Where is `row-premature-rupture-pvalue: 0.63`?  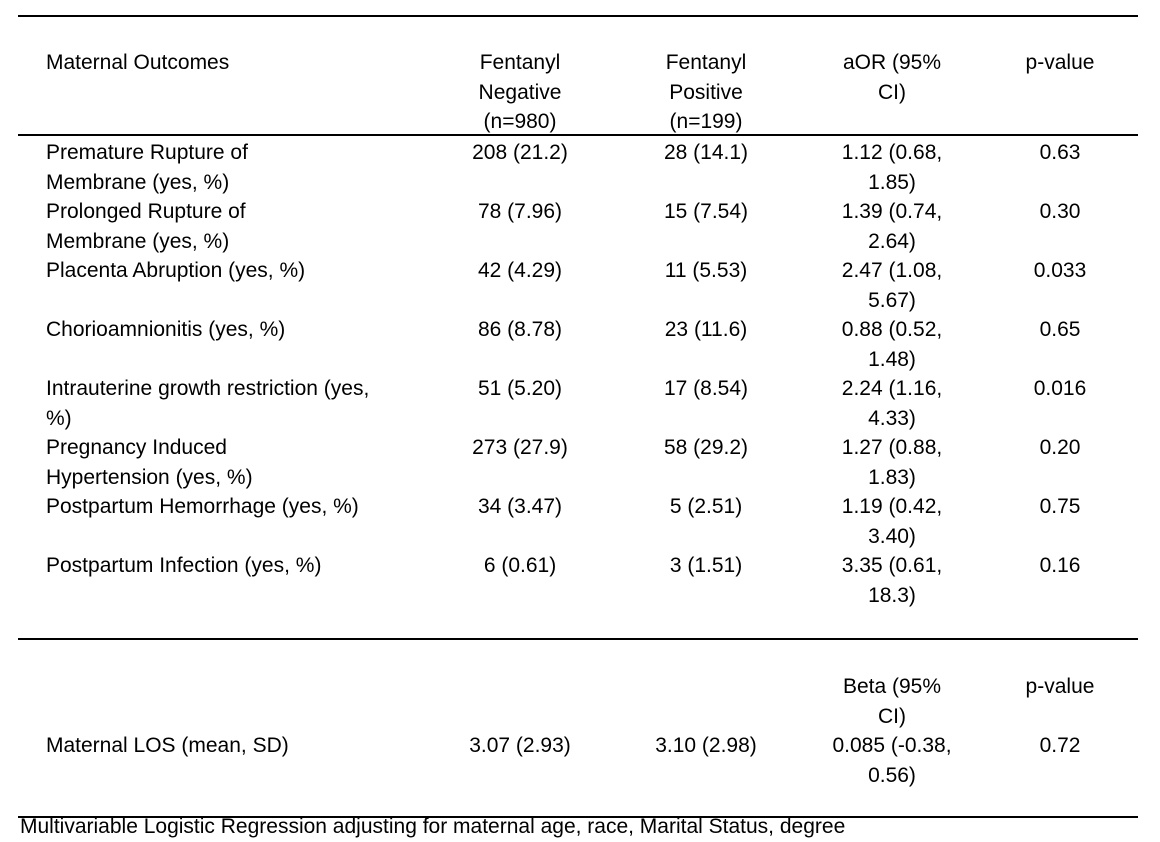
row-premature-rupture-pvalue: 0.63 is located at coordinates (1060, 152).